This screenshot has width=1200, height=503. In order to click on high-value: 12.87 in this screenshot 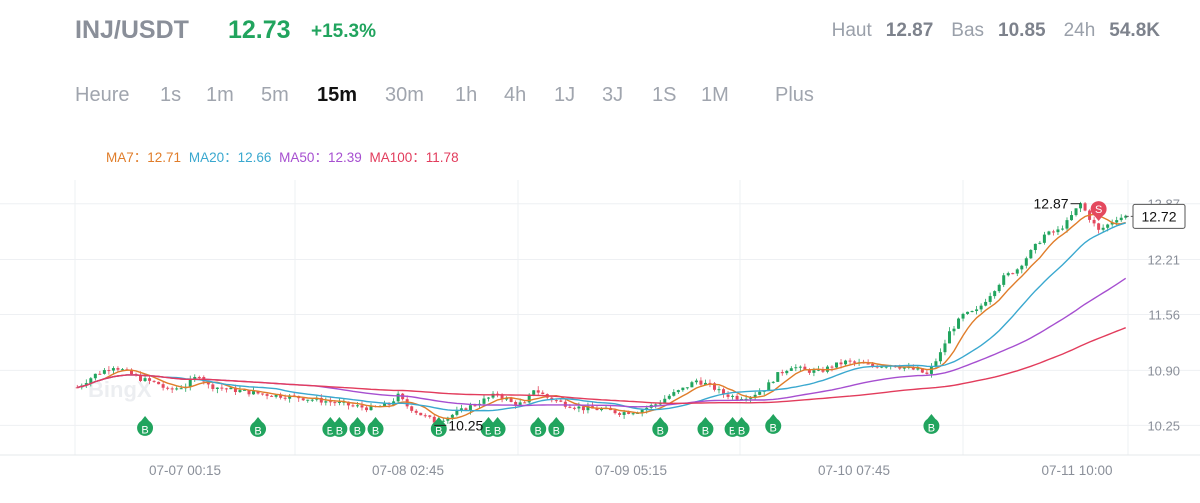, I will do `click(909, 30)`.